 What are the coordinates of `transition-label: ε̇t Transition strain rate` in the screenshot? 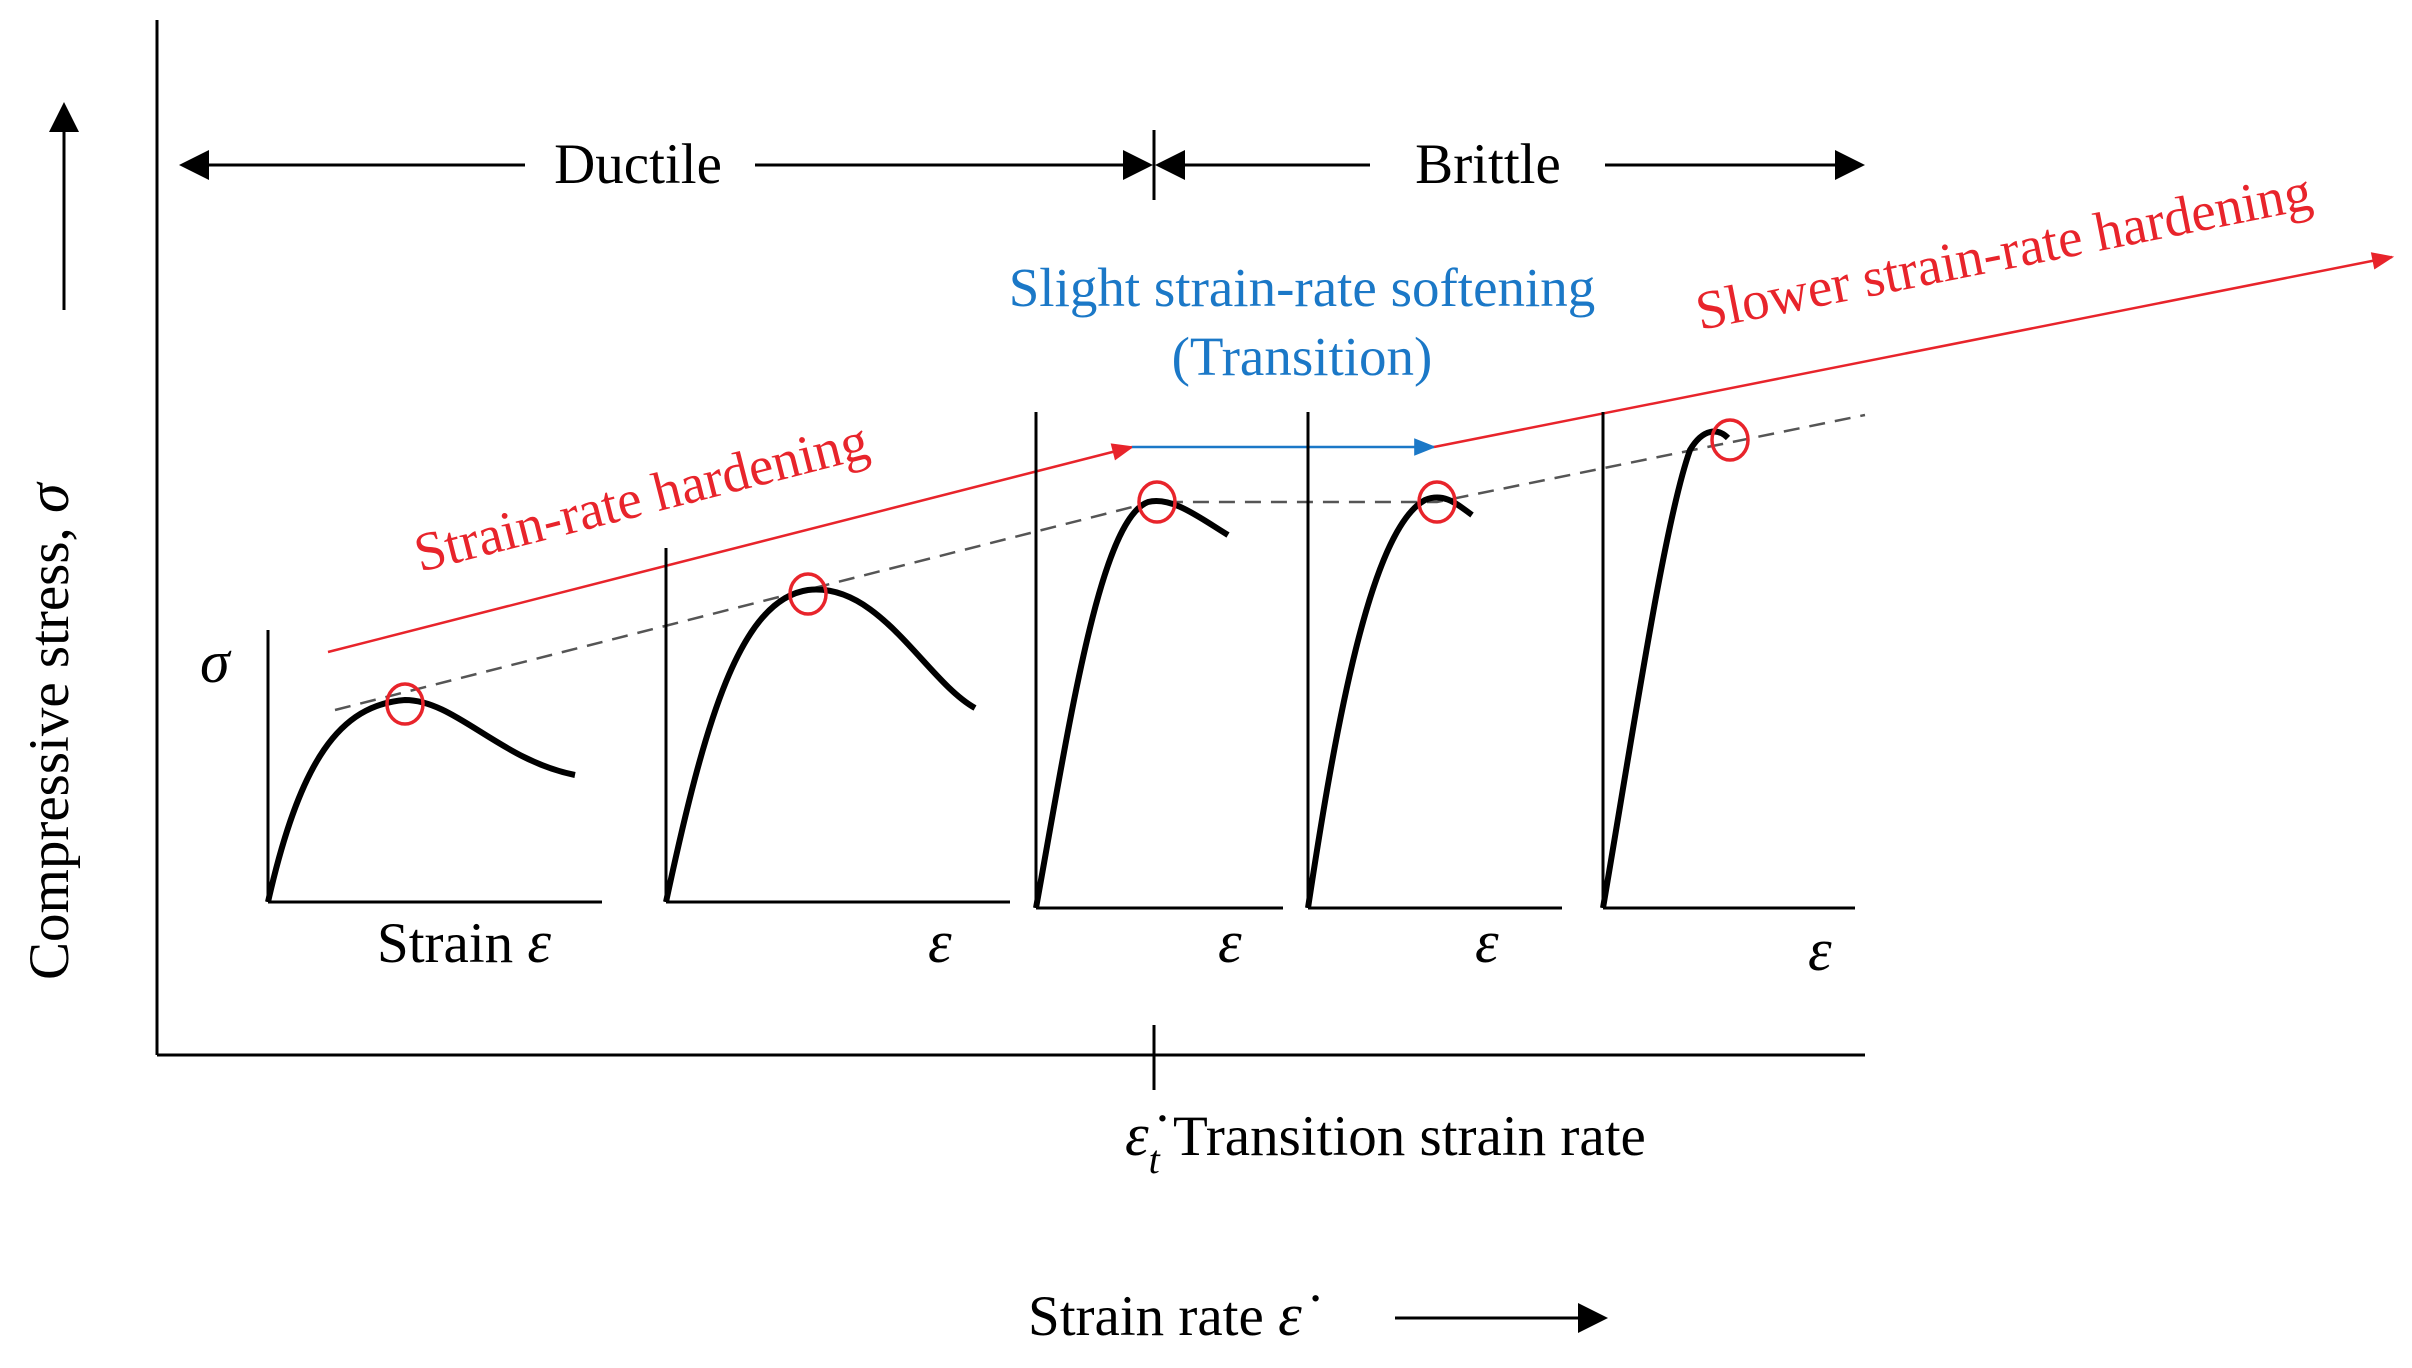 It's located at (1385, 1142).